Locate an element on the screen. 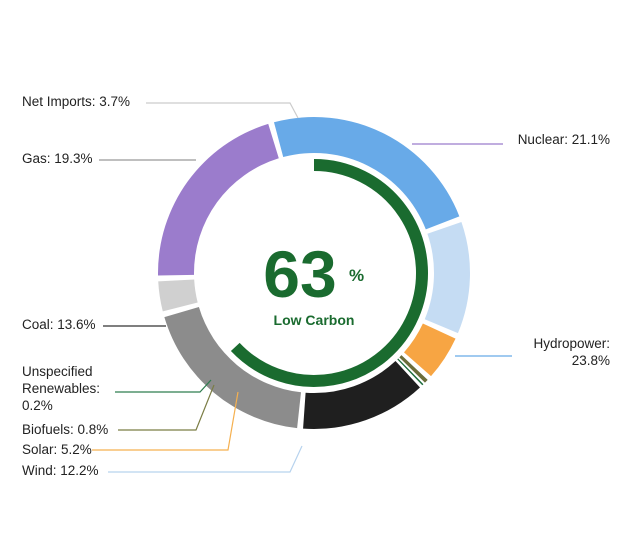 The image size is (621, 555). leader-line-solar is located at coordinates (165, 421).